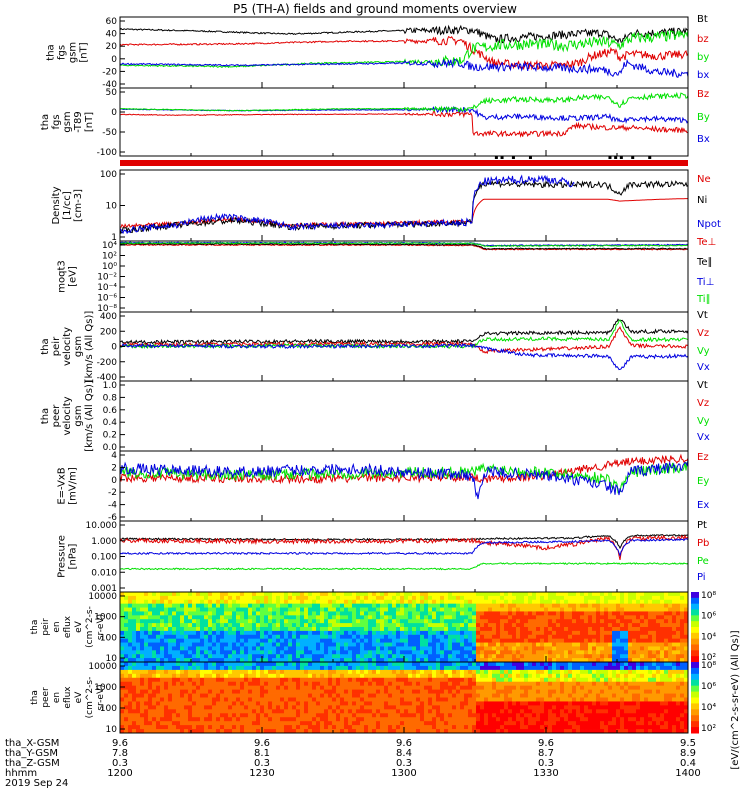 Image resolution: width=750 pixels, height=800 pixels. I want to click on y-axis-label-line: [nT], so click(89, 122).